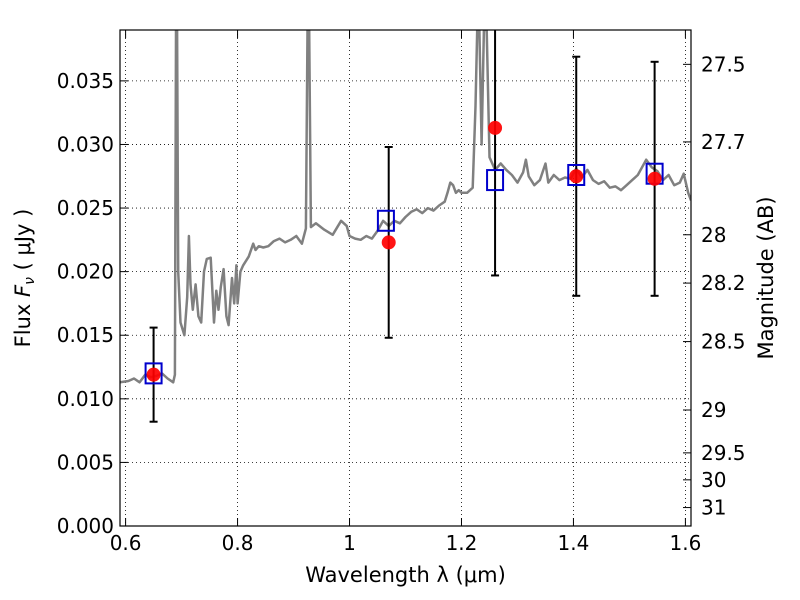  I want to click on magnitude-tick-label: 30, so click(713, 480).